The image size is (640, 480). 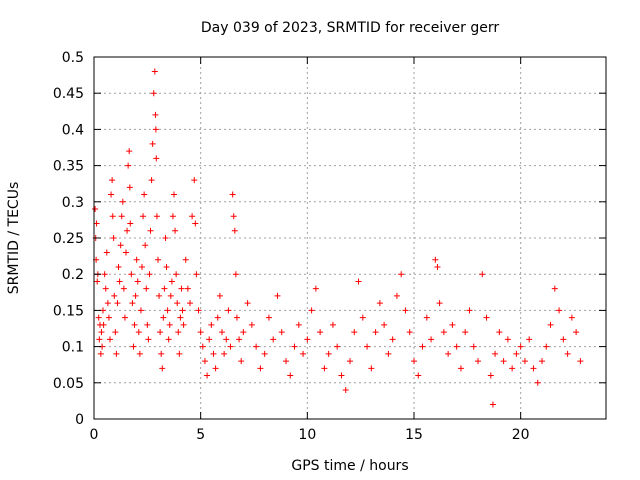 I want to click on x-axis-label: GPS time / hours, so click(x=349, y=466).